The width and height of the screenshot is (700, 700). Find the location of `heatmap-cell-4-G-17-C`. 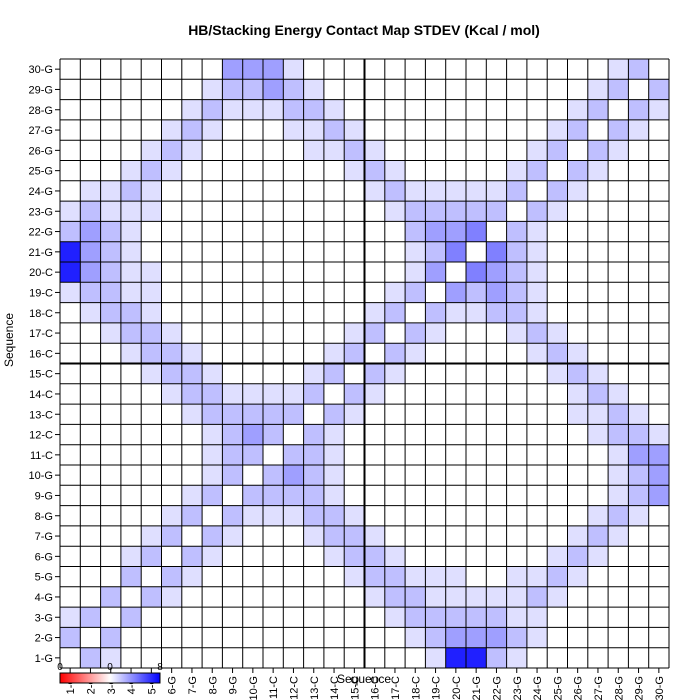

heatmap-cell-4-G-17-C is located at coordinates (395, 597).